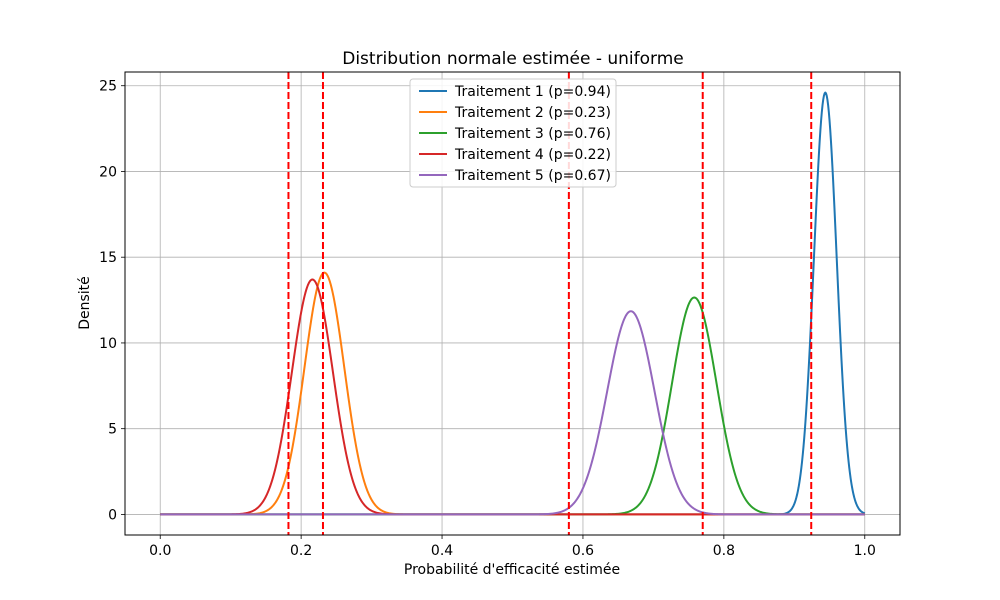 The width and height of the screenshot is (1000, 600). Describe the element at coordinates (108, 344) in the screenshot. I see `y-tick-label: 10` at that location.